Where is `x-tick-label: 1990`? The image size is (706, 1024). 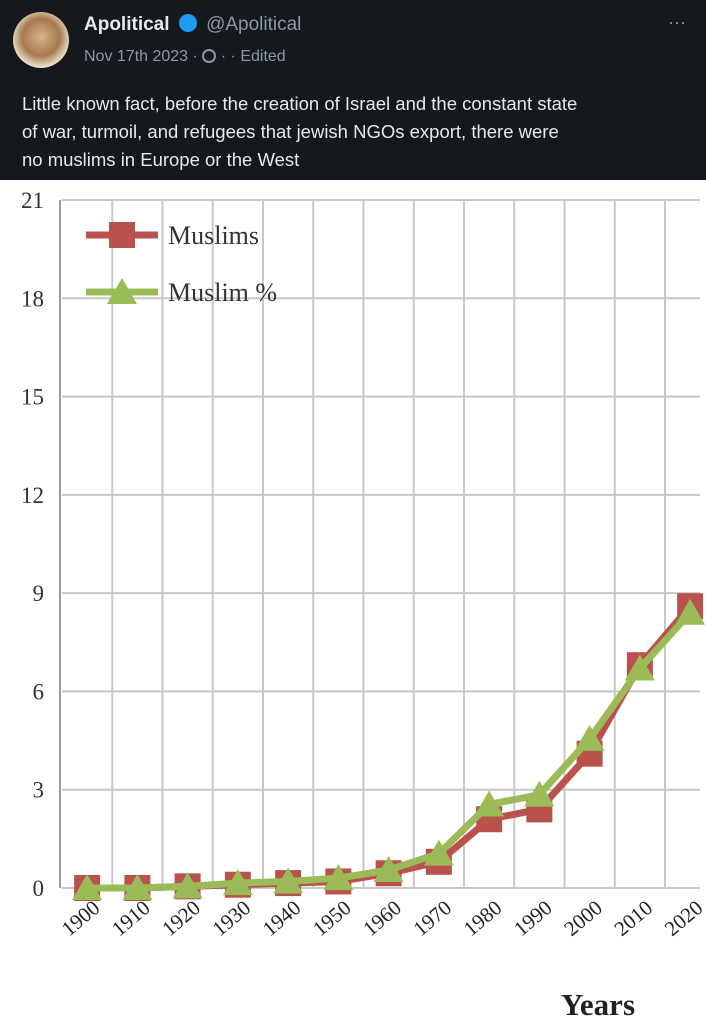
x-tick-label: 1990 is located at coordinates (533, 917).